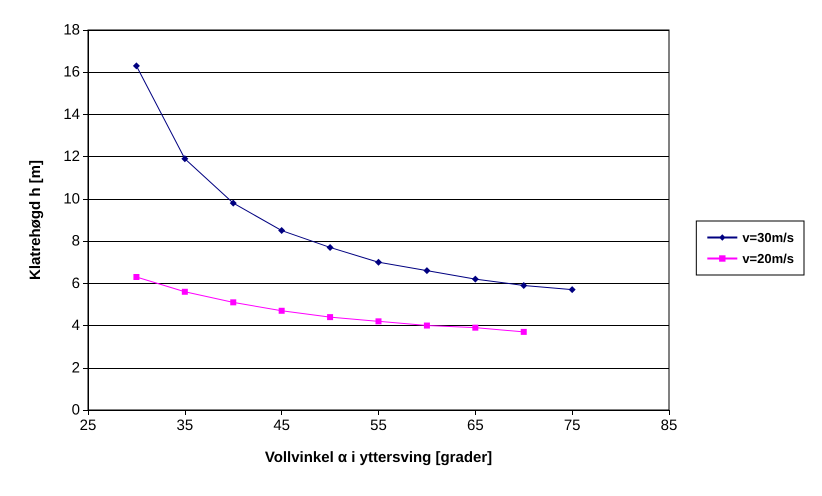 The image size is (822, 496). I want to click on y-tick-label: 2, so click(76, 367).